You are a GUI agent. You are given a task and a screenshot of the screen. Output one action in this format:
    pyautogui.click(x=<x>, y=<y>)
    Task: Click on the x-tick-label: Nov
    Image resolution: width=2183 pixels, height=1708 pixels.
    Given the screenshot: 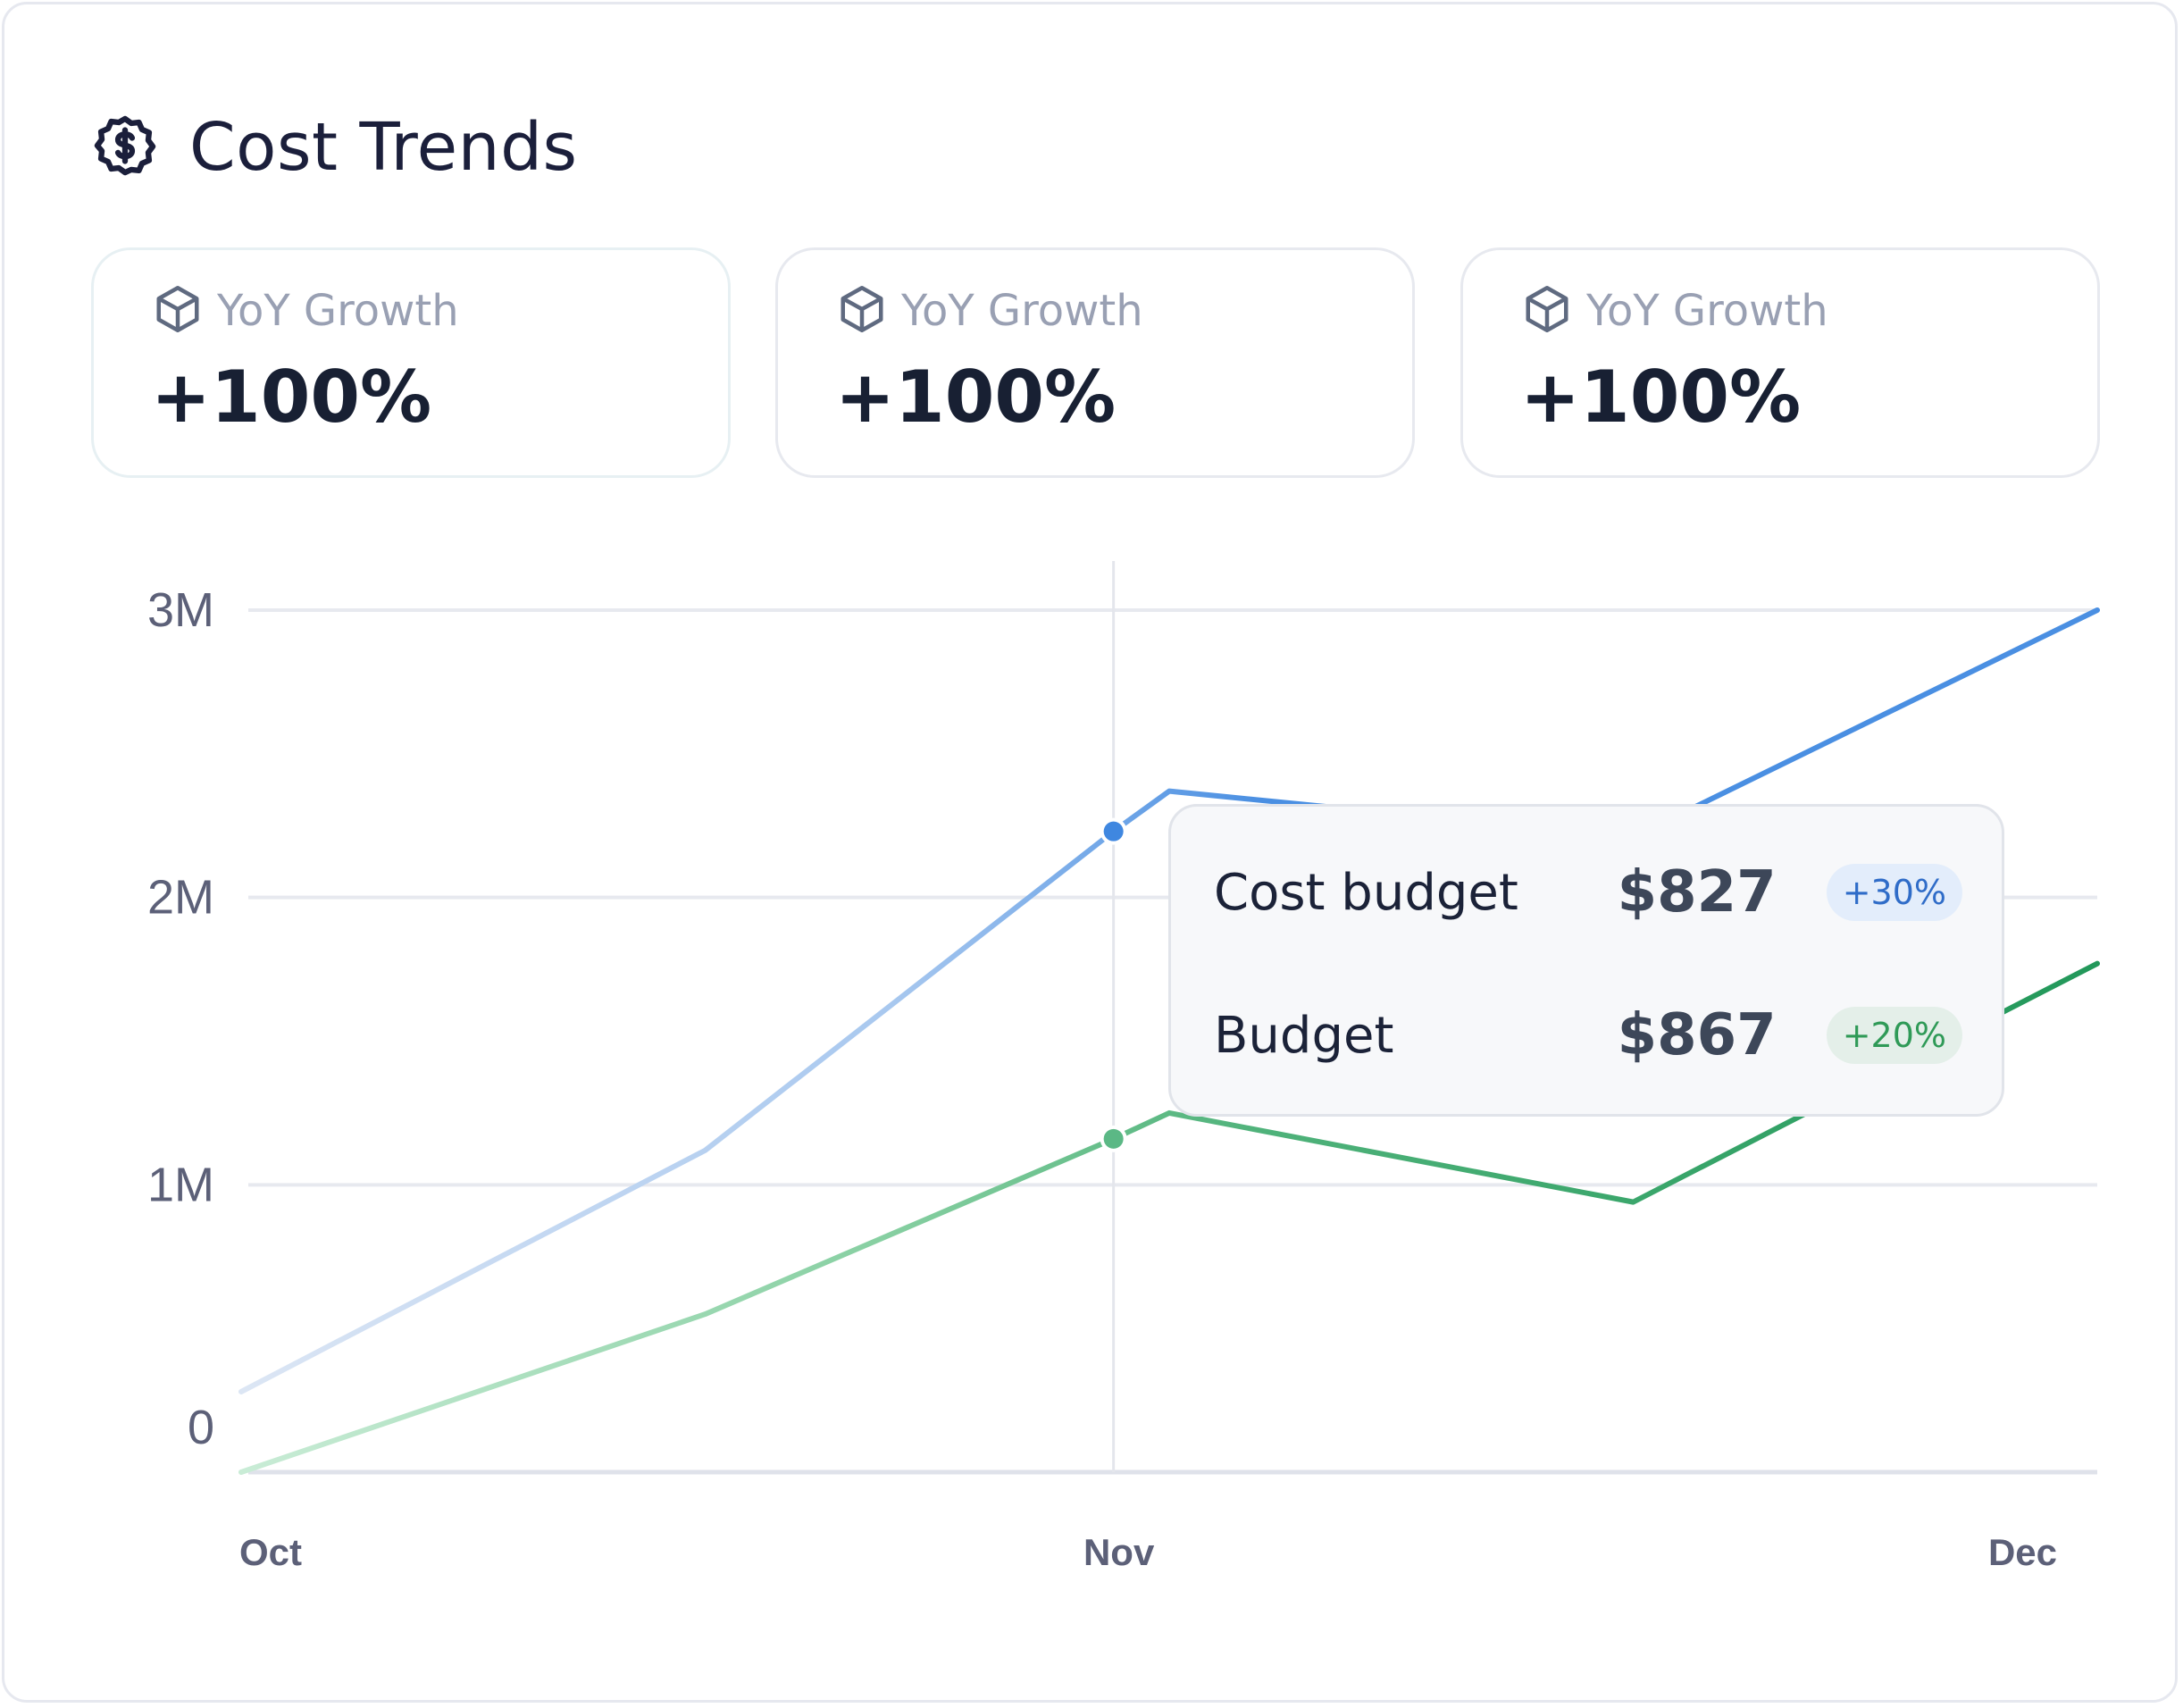 What is the action you would take?
    pyautogui.click(x=1119, y=1552)
    